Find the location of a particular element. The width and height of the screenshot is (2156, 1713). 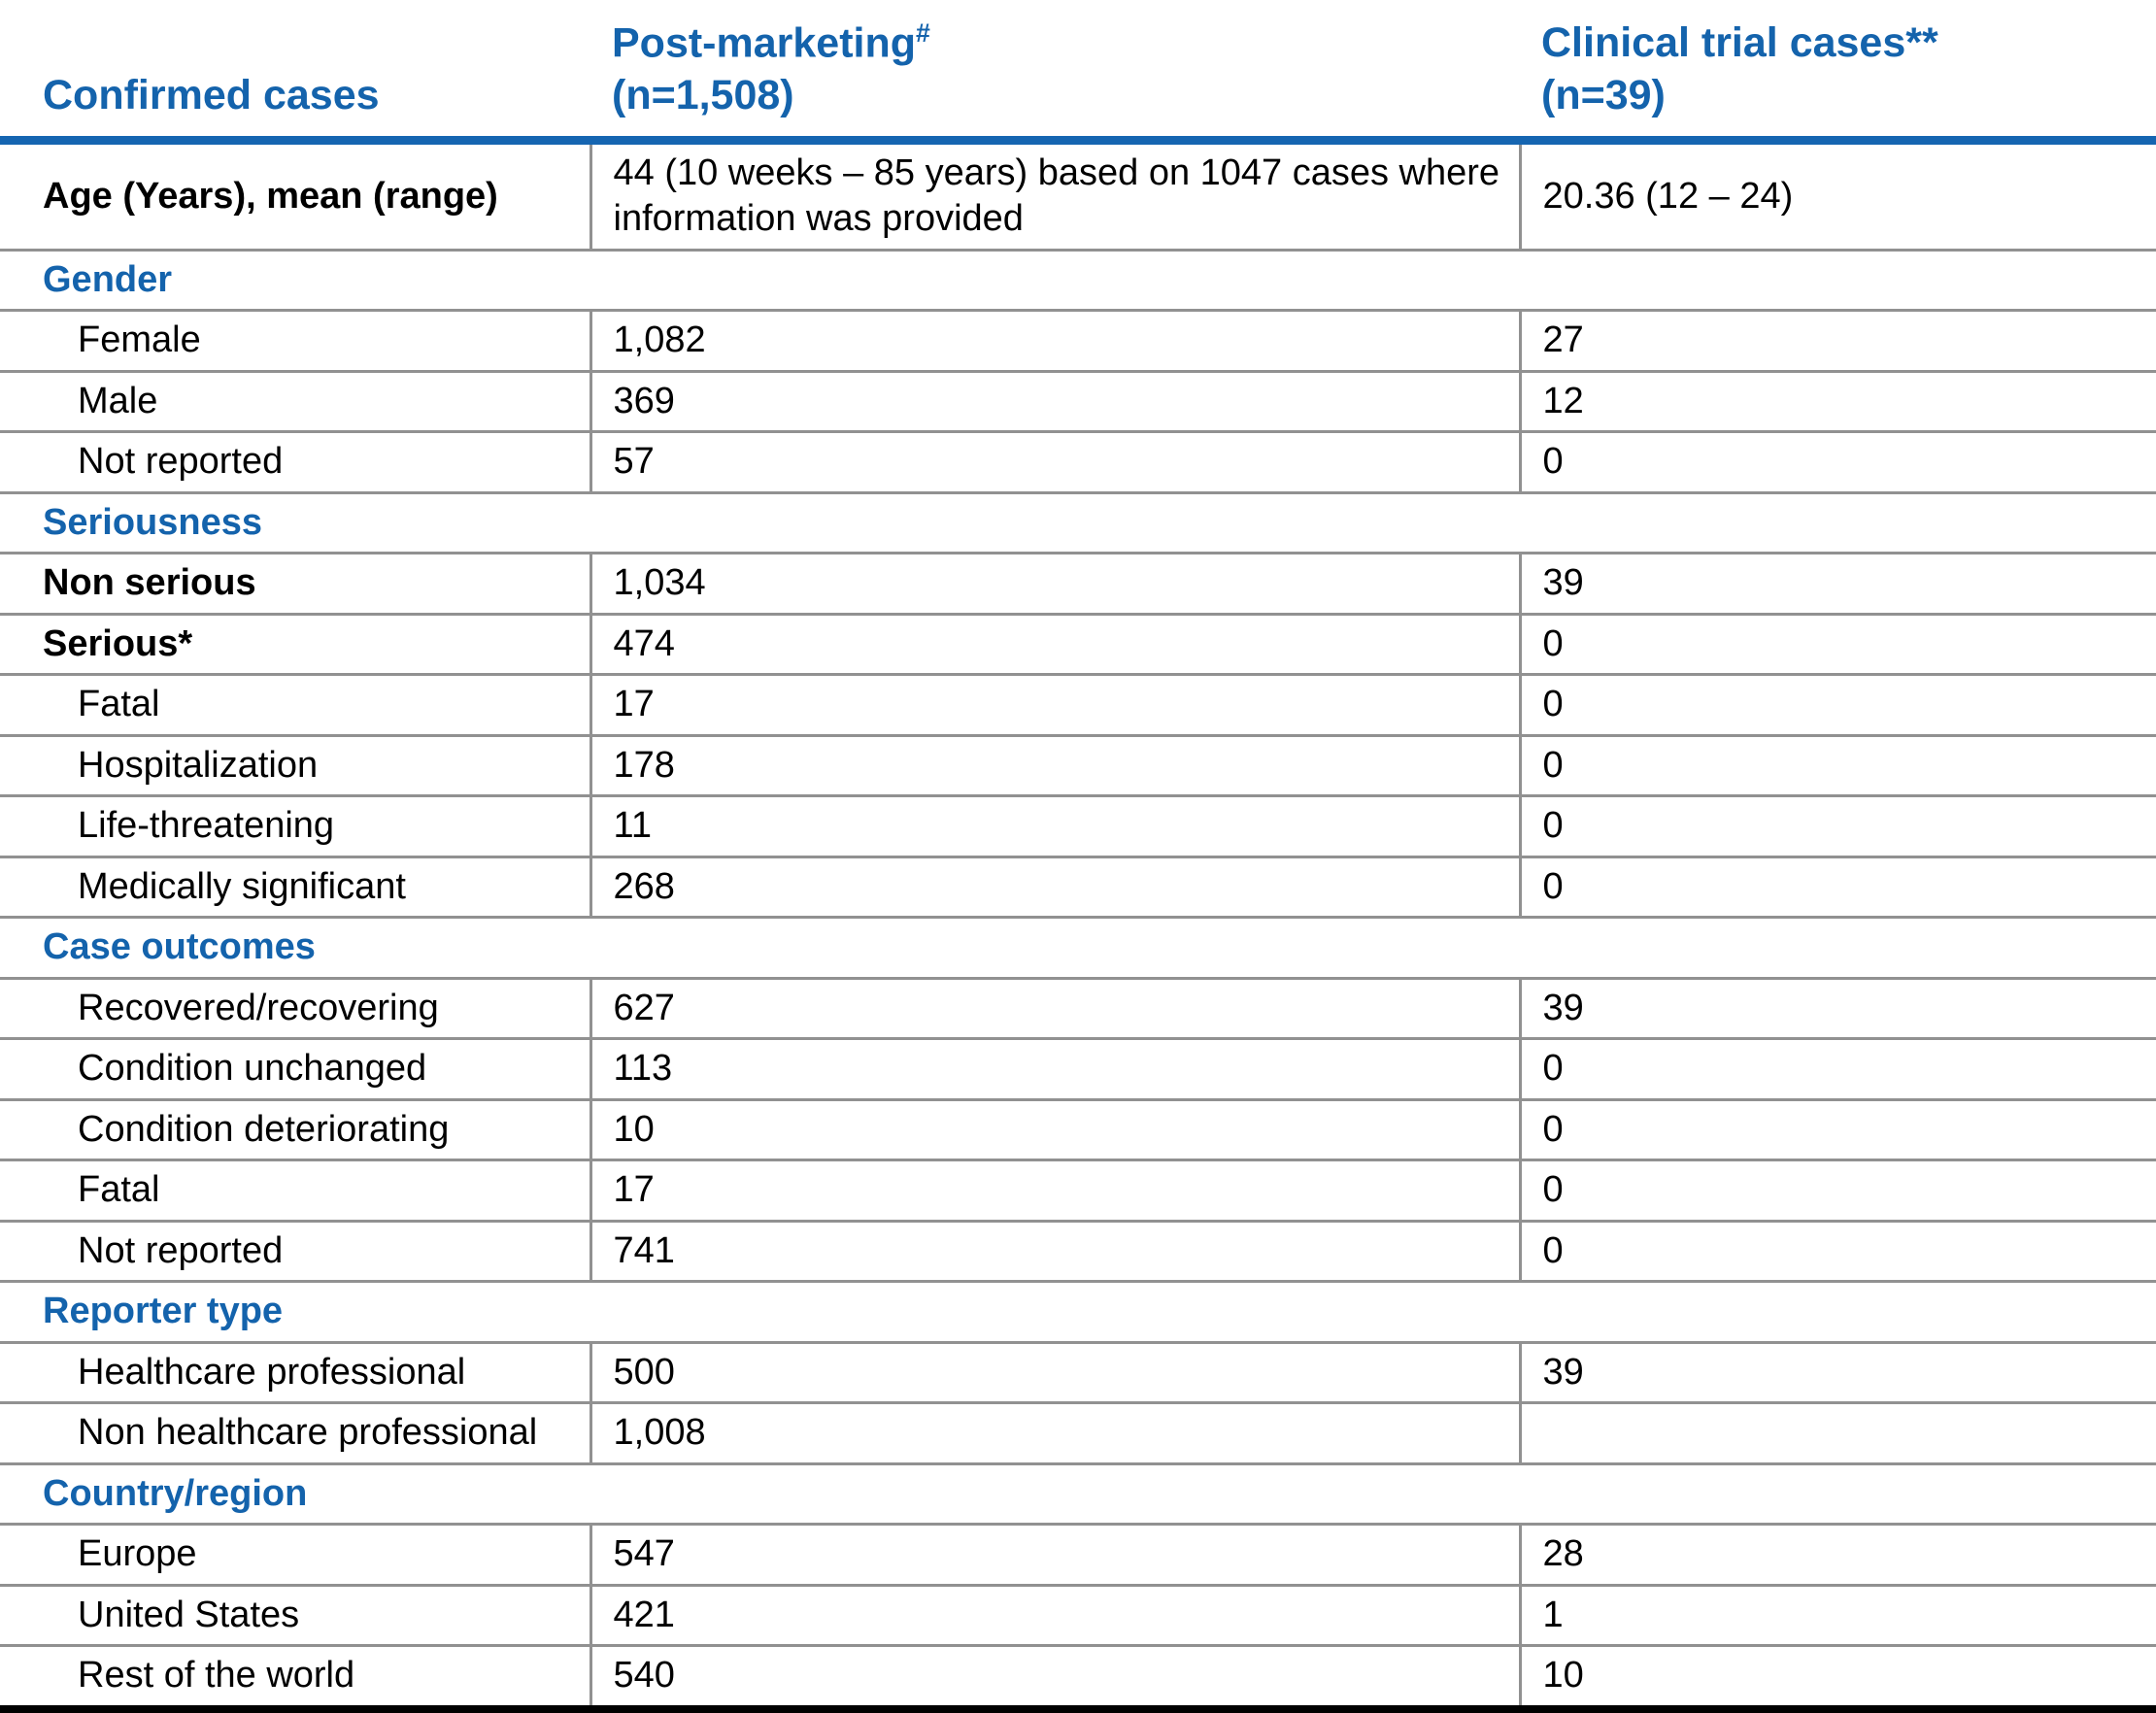

clinical-trial-value: 20.36 (12 – 24) is located at coordinates (1837, 196).